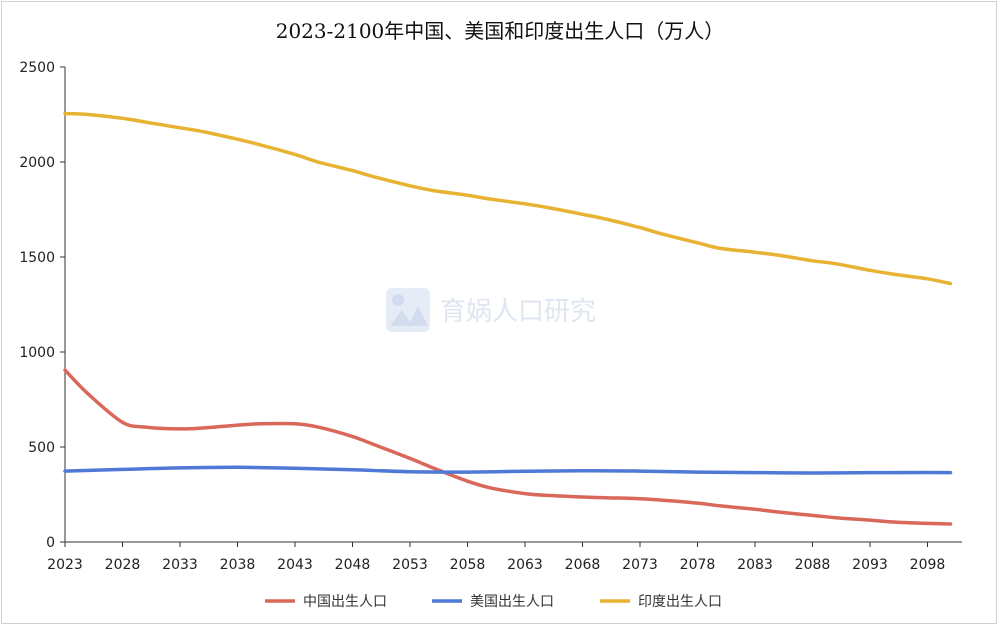  I want to click on x-tick-label: 2038, so click(238, 565).